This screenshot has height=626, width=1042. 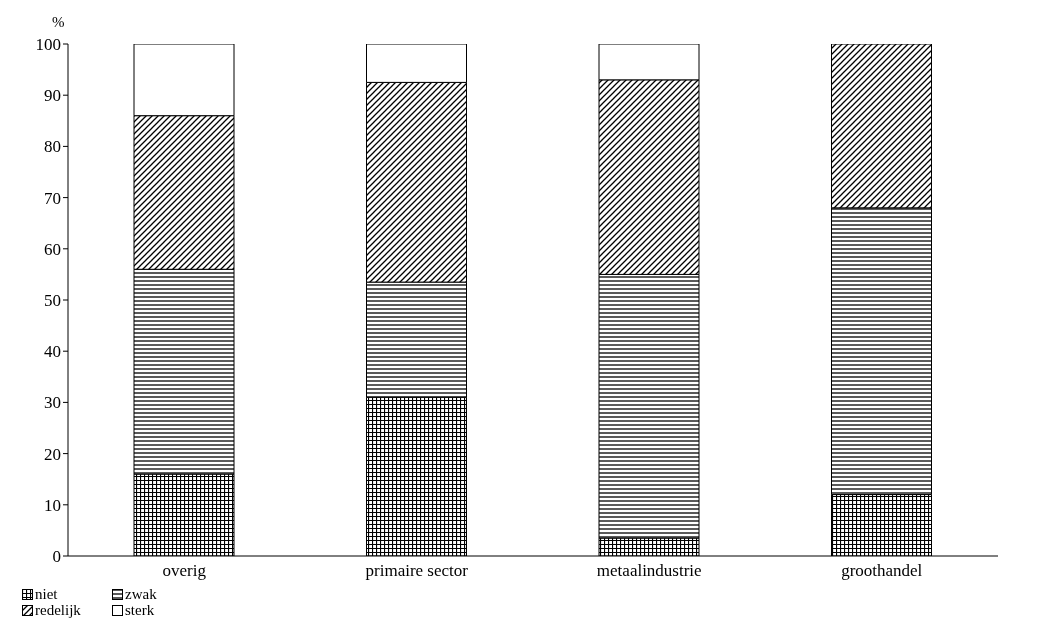 I want to click on y-tick-label: 20, so click(x=52, y=454).